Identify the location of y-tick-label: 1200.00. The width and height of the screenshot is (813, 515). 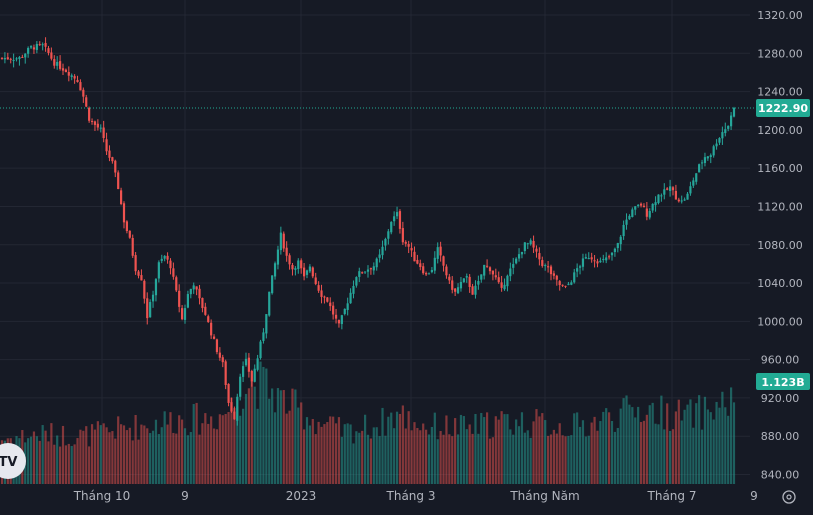
(780, 130).